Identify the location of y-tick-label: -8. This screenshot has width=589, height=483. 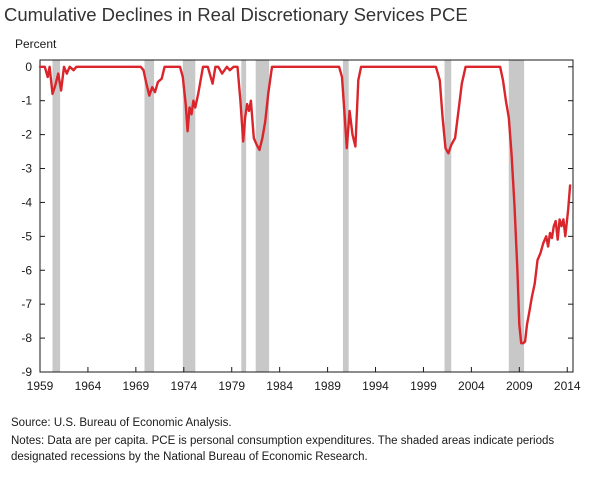
(26, 338).